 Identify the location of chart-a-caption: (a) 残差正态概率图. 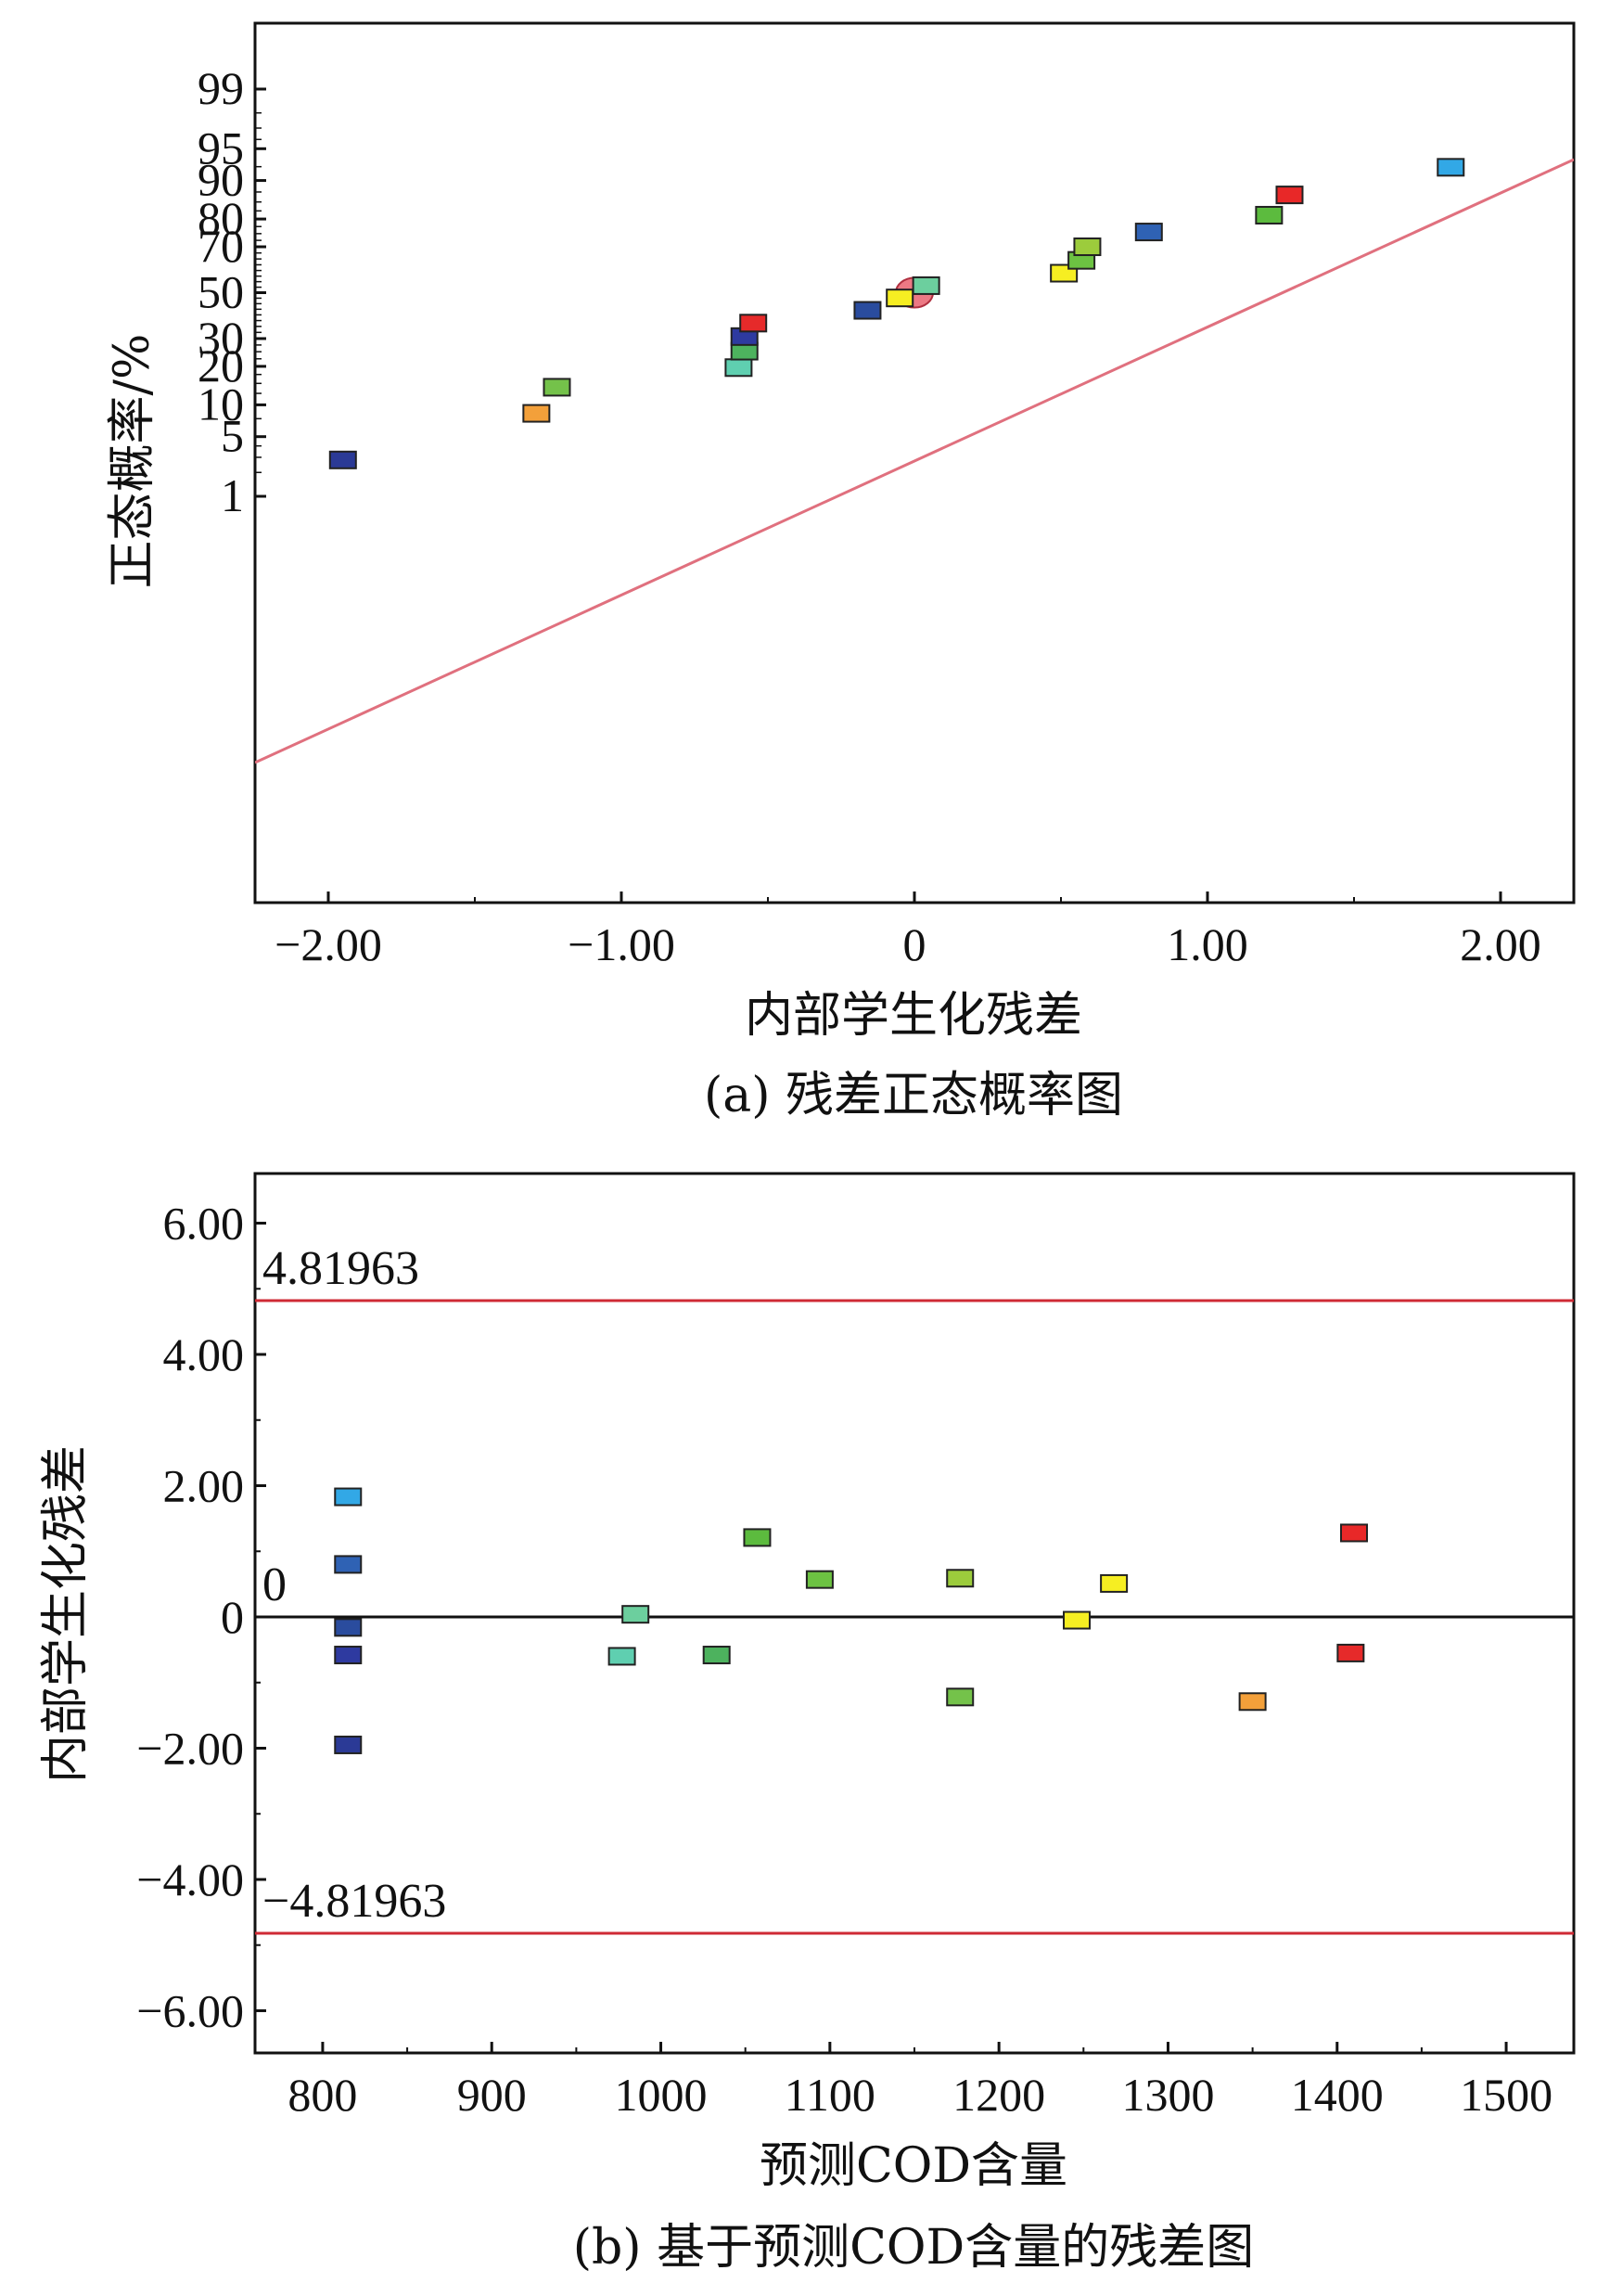
(913, 1095).